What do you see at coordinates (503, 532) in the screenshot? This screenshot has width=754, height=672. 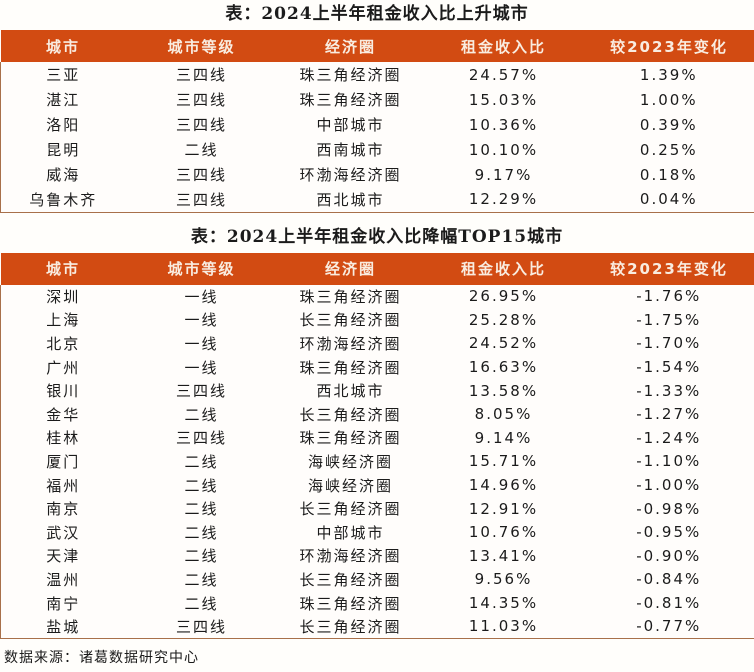 I see `table-cell: 10.76%` at bounding box center [503, 532].